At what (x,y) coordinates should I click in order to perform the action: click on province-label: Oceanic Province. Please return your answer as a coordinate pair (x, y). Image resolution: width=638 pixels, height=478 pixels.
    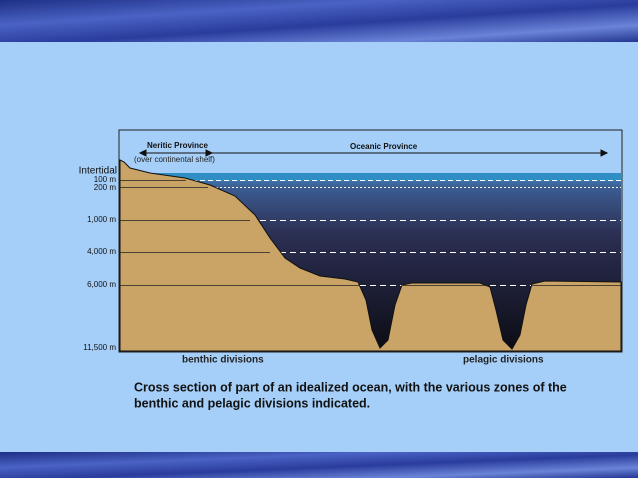
    Looking at the image, I should click on (384, 146).